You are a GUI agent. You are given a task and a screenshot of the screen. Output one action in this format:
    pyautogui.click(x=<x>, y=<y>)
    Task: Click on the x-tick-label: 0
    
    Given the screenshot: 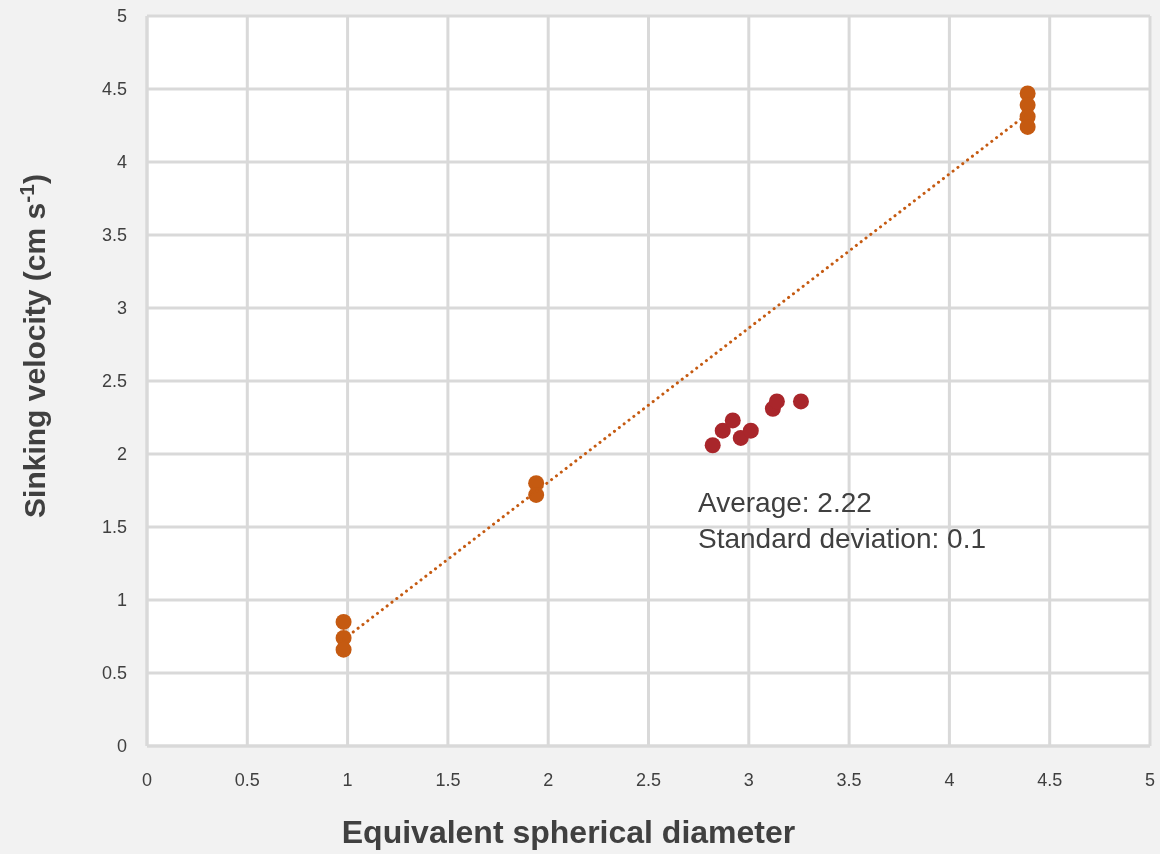 What is the action you would take?
    pyautogui.click(x=147, y=780)
    